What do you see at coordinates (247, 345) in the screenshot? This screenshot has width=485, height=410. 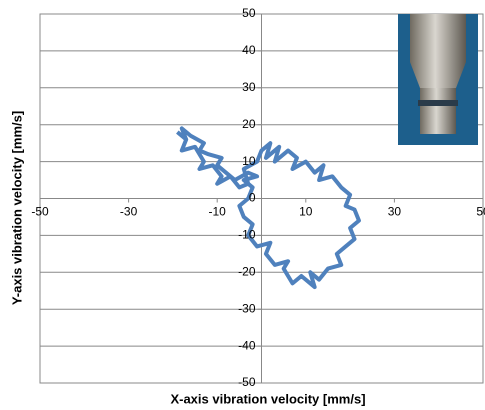 I see `y-tick-label: -40` at bounding box center [247, 345].